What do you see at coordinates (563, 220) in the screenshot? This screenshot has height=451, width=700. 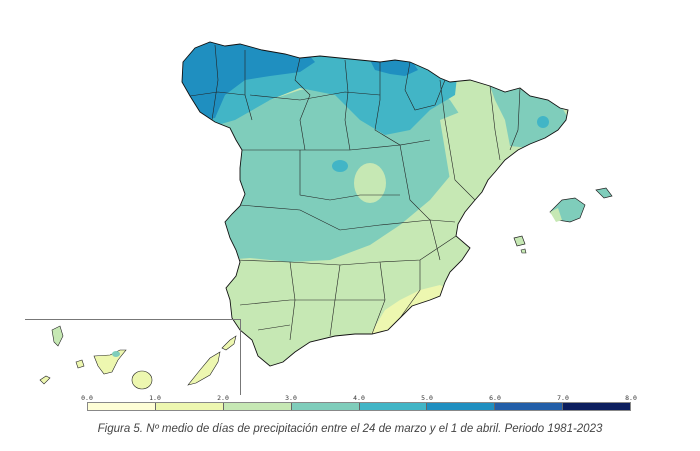 I see `balearic-islands` at bounding box center [563, 220].